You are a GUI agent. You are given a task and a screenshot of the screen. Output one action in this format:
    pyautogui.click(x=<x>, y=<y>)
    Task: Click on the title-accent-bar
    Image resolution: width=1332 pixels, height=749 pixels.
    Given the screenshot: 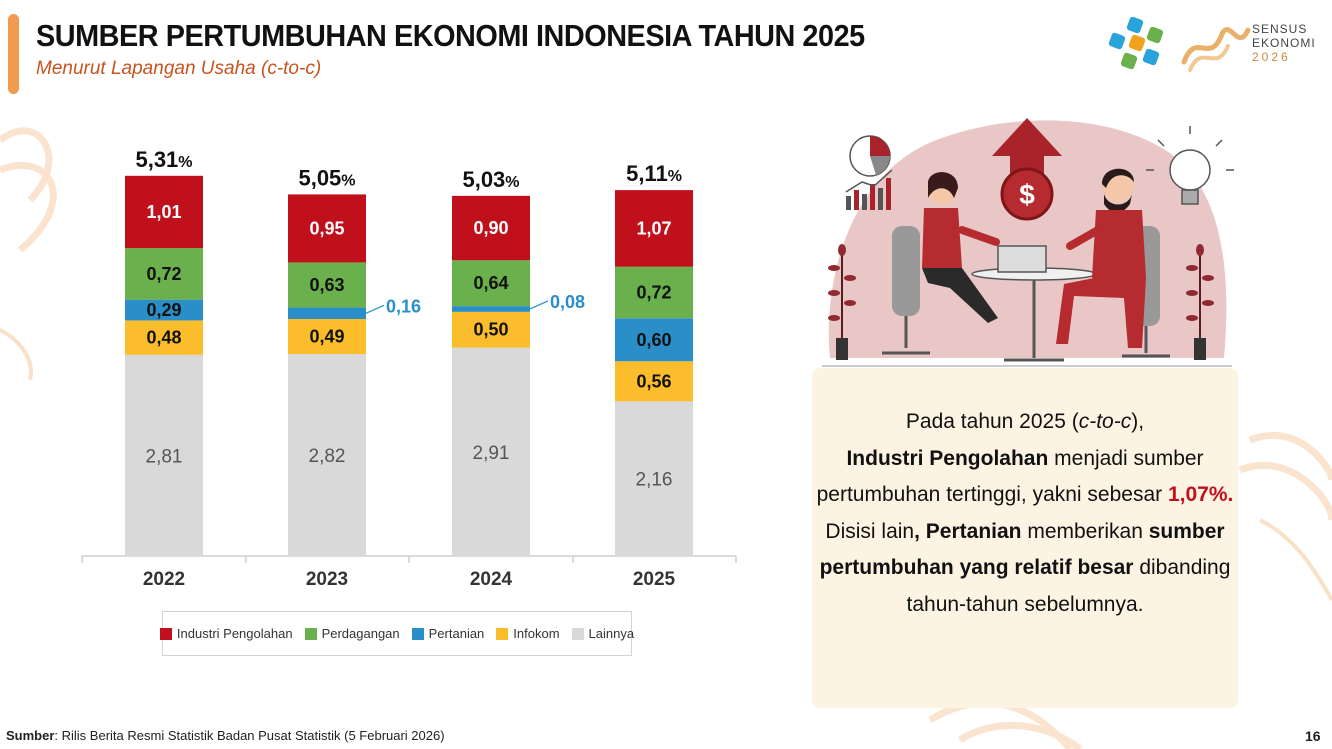 What is the action you would take?
    pyautogui.click(x=13, y=54)
    